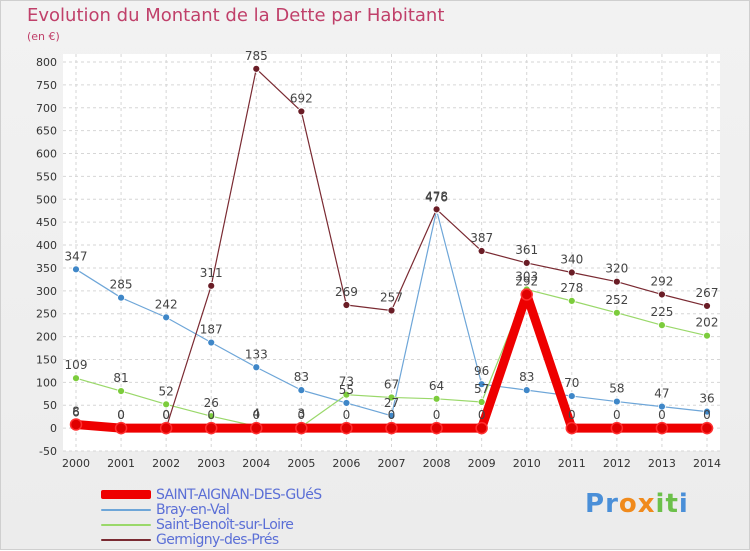 Image resolution: width=750 pixels, height=551 pixels. What do you see at coordinates (628, 504) in the screenshot?
I see `logo-letter: o` at bounding box center [628, 504].